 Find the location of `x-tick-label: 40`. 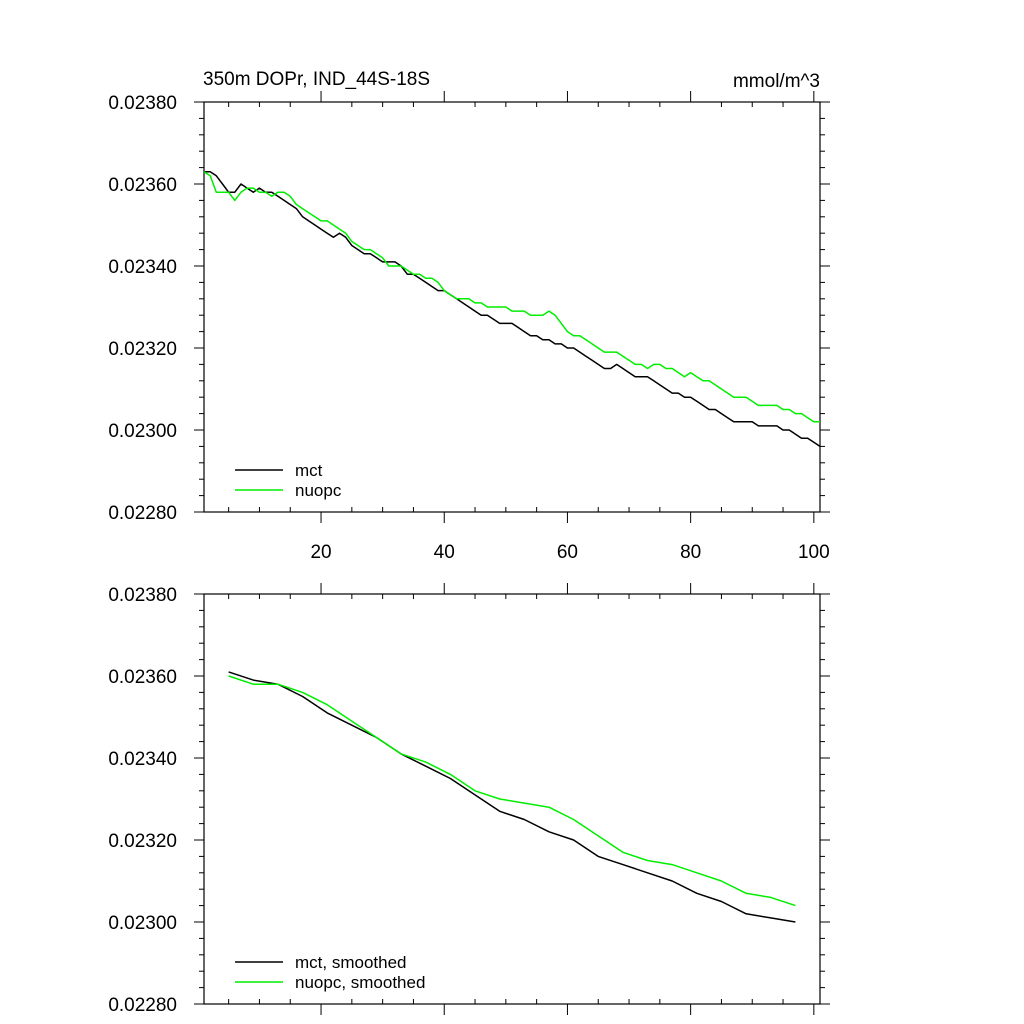

x-tick-label: 40 is located at coordinates (444, 552).